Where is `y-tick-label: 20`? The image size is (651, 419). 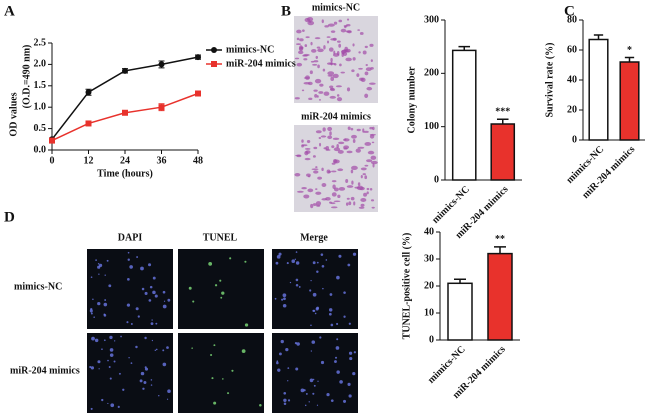 y-tick-label: 20 is located at coordinates (572, 109).